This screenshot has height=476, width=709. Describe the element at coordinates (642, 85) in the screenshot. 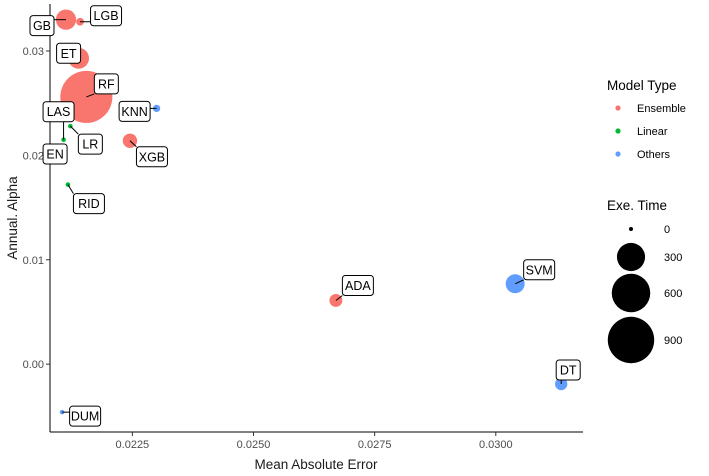

I see `color-legend-title: Model Type` at that location.